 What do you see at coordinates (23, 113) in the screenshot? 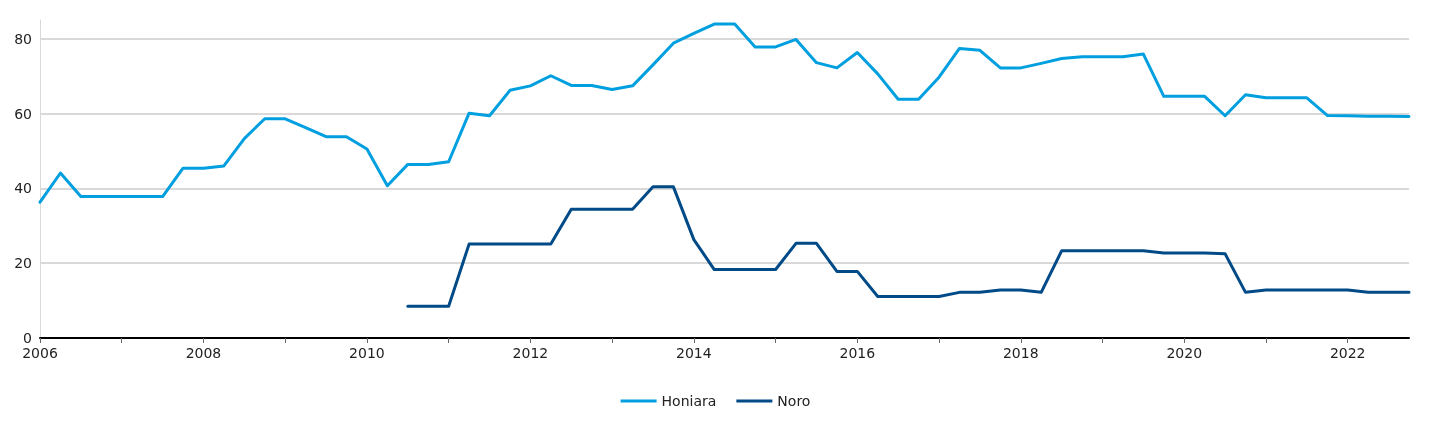
I see `y-tick-label: 60` at bounding box center [23, 113].